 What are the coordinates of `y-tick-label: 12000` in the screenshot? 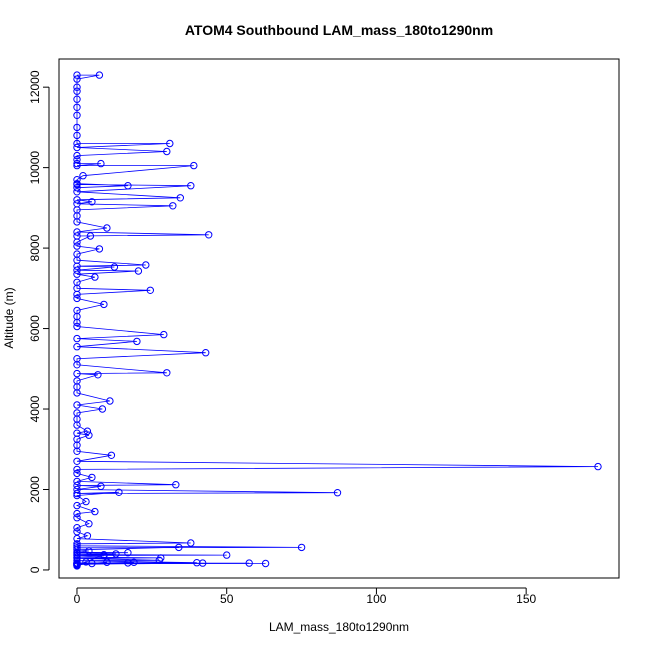 It's located at (35, 87).